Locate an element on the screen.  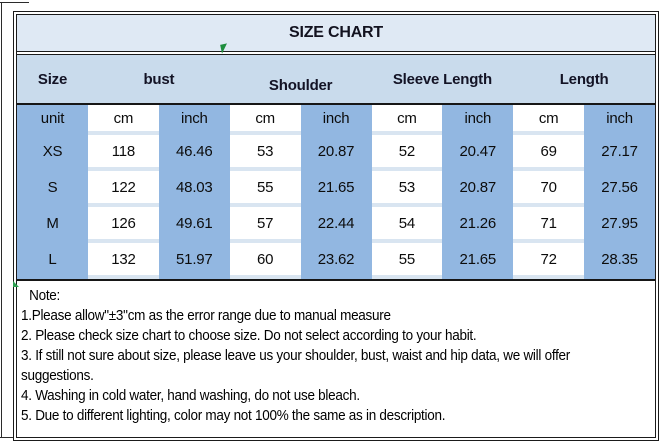
value-cell: 51.97 is located at coordinates (194, 261).